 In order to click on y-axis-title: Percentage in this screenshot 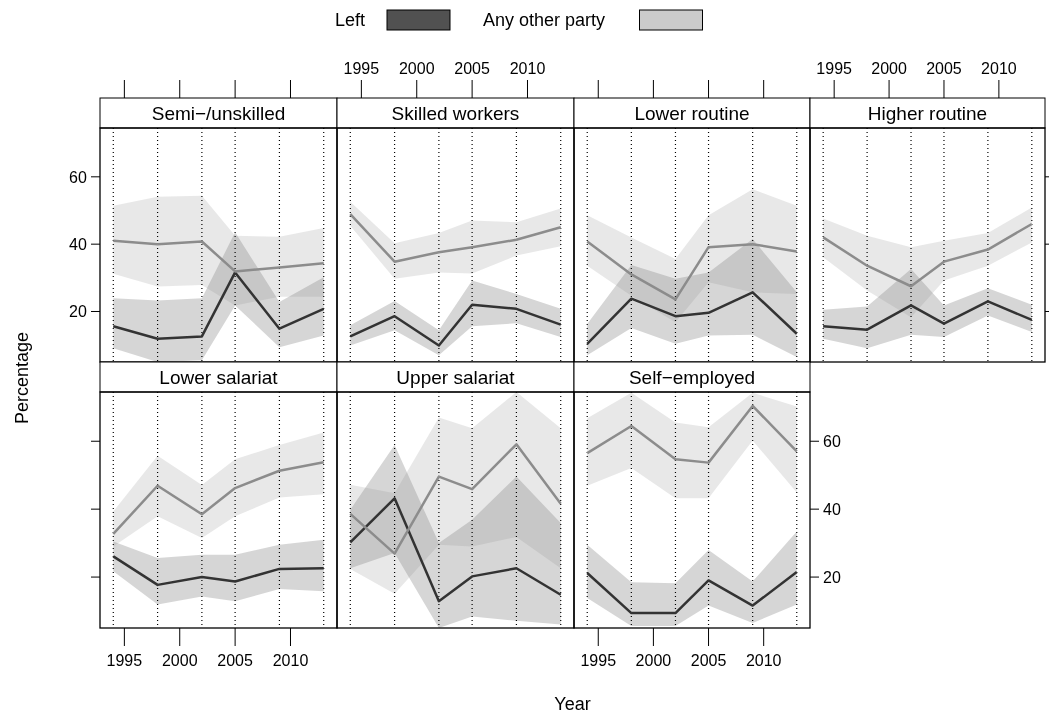, I will do `click(22, 378)`.